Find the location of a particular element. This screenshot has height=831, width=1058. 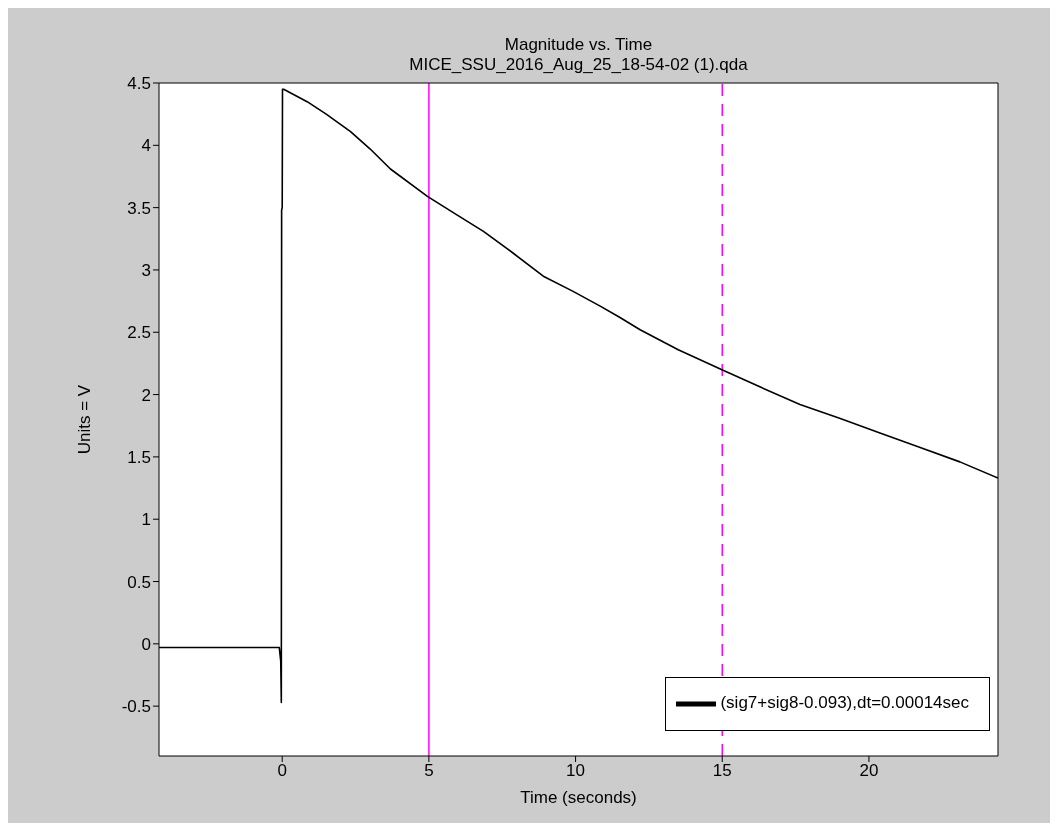

y-axis-title: Units = V is located at coordinates (85, 419).